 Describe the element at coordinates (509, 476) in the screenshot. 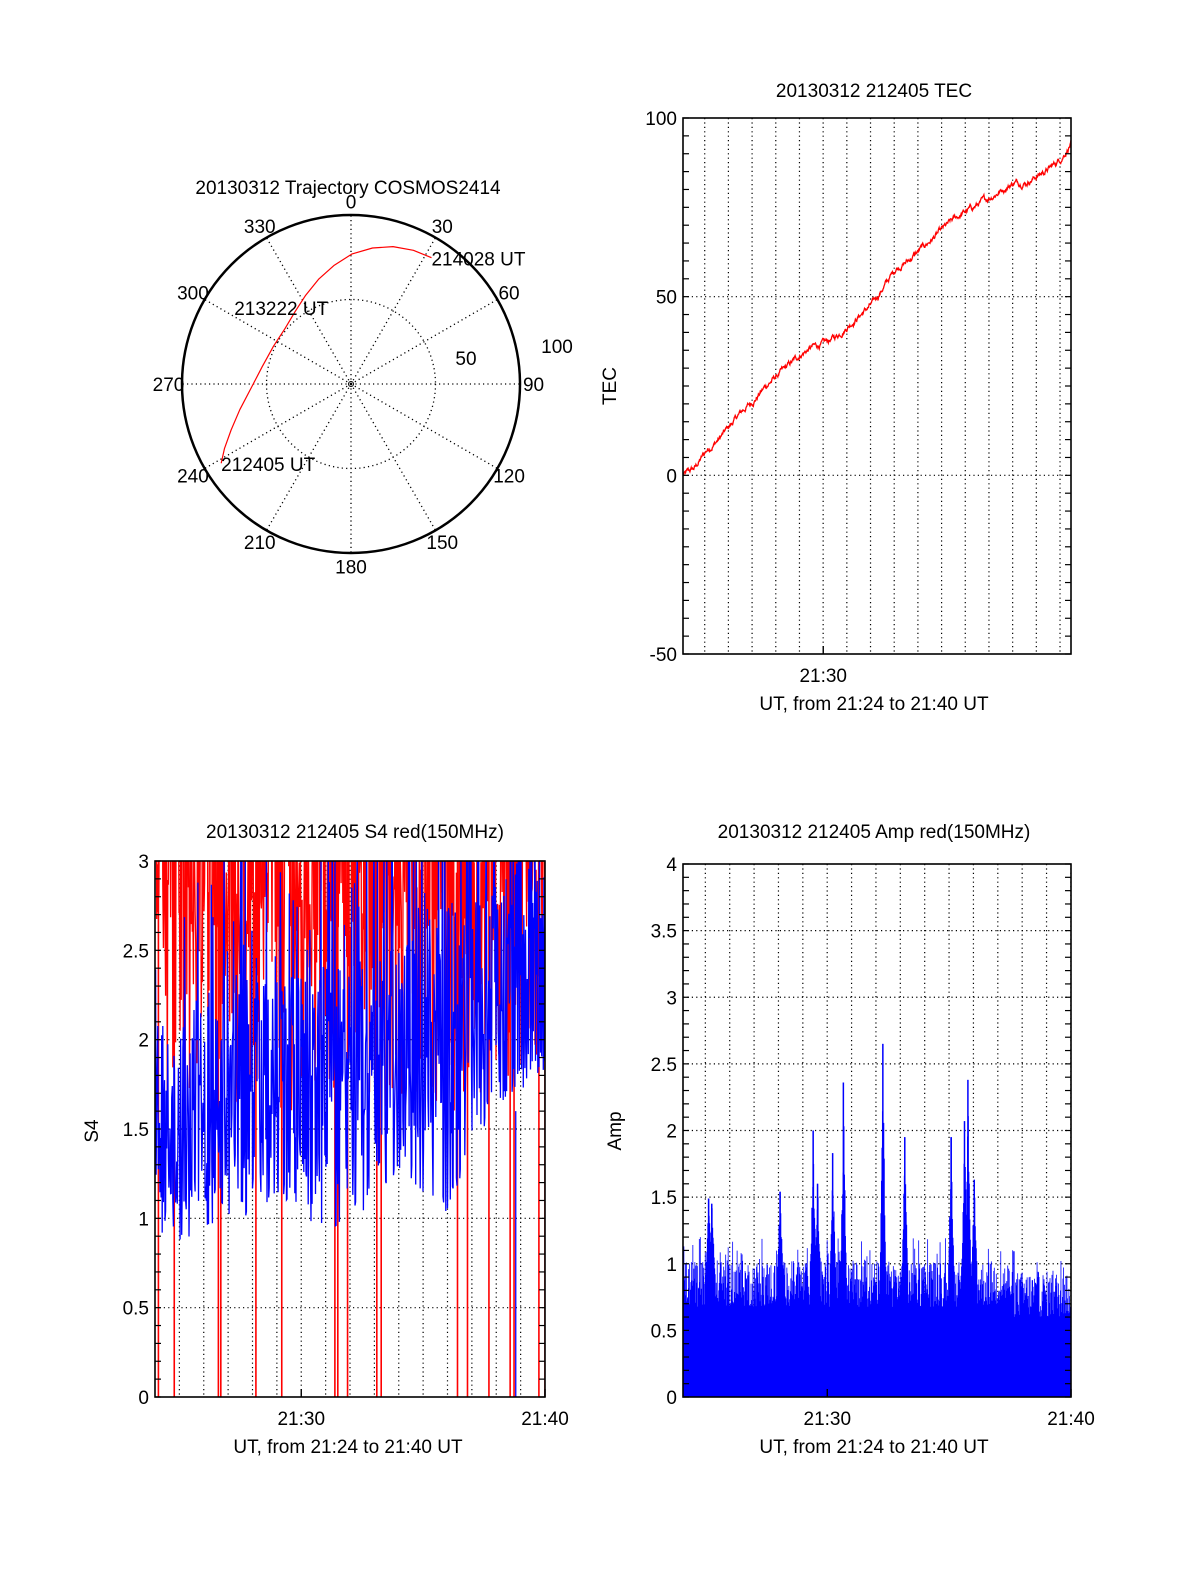

I see `polar-angle-label: 120` at that location.